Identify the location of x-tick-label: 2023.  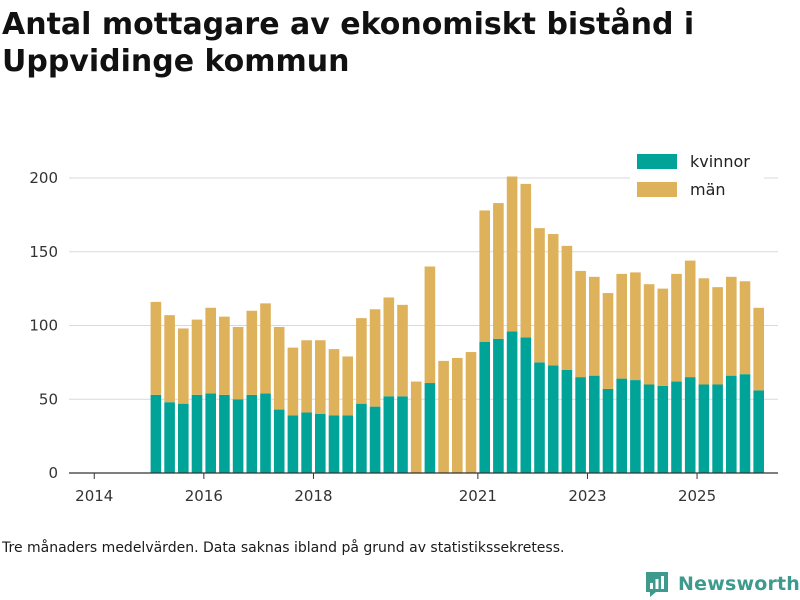
(587, 496).